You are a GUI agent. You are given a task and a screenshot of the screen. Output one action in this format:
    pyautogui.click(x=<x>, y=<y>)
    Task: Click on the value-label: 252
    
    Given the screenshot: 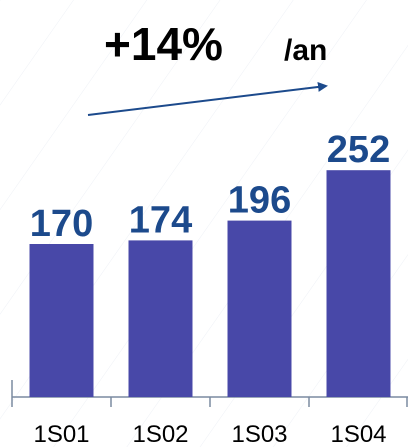 What is the action you would take?
    pyautogui.click(x=358, y=150)
    